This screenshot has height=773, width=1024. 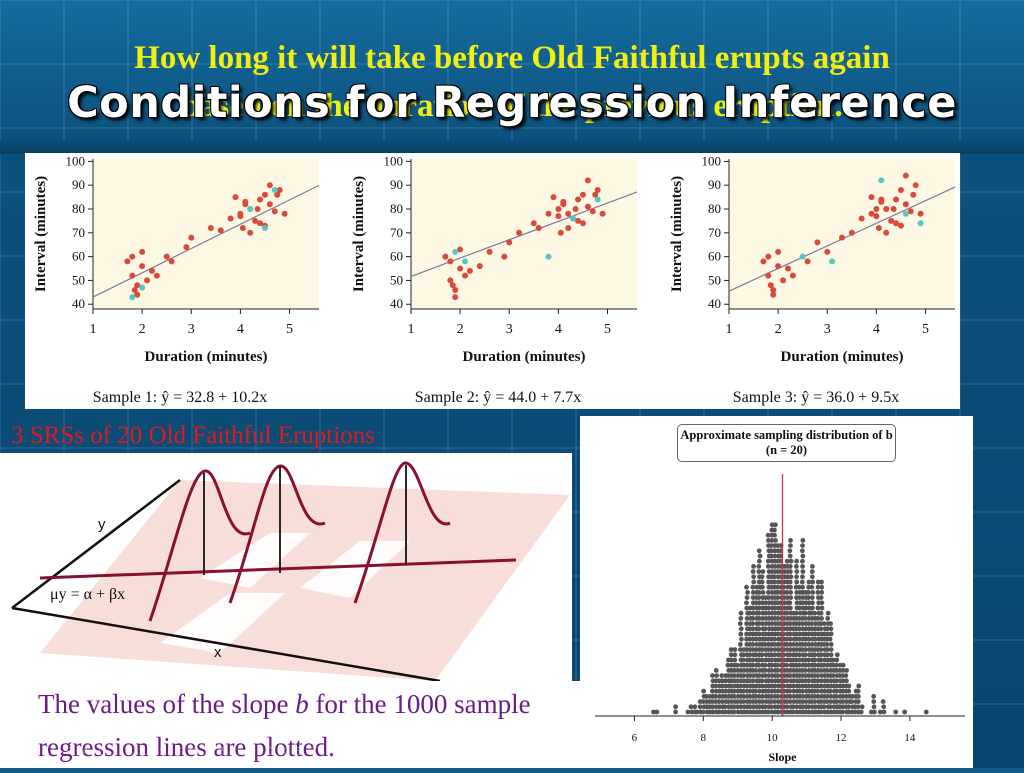 I want to click on y-tick-label: 40, so click(x=78, y=303).